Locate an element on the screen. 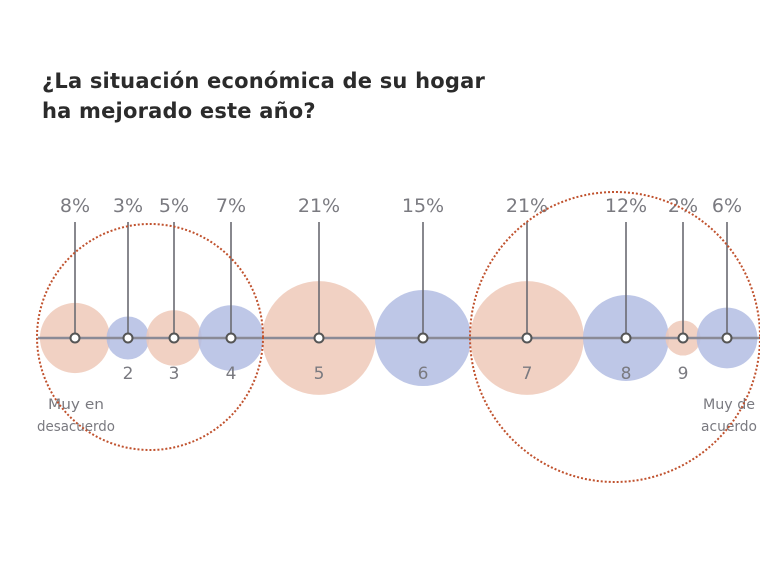 This screenshot has height=561, width=760. value-label-9: 2% is located at coordinates (683, 206).